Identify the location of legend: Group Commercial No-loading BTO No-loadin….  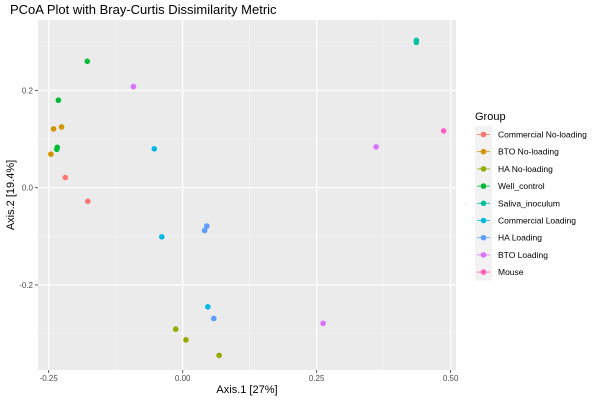
(531, 196).